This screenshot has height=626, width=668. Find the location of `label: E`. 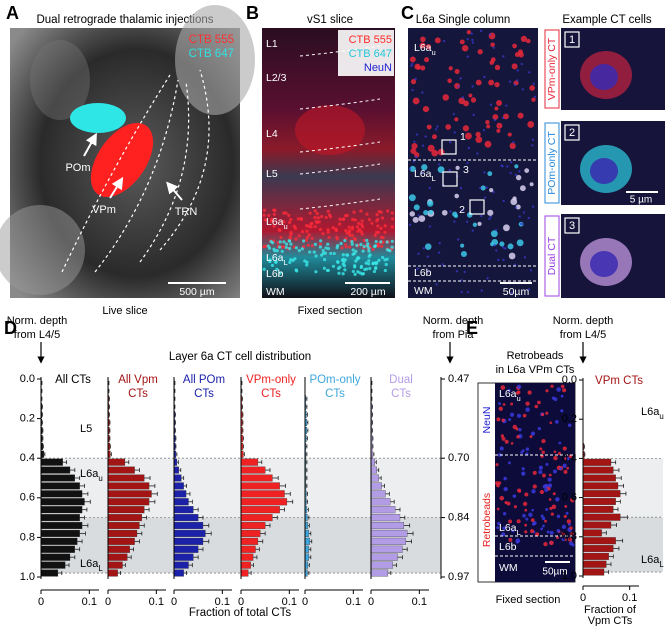

label: E is located at coordinates (472, 328).